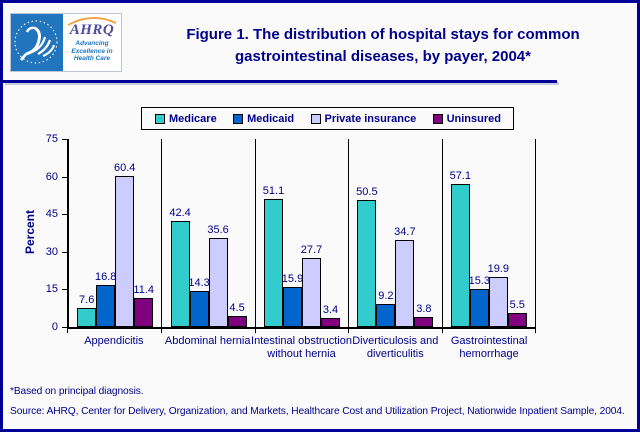 This screenshot has height=432, width=640. Describe the element at coordinates (370, 118) in the screenshot. I see `legend-label-private-insurance: Private insurance` at that location.